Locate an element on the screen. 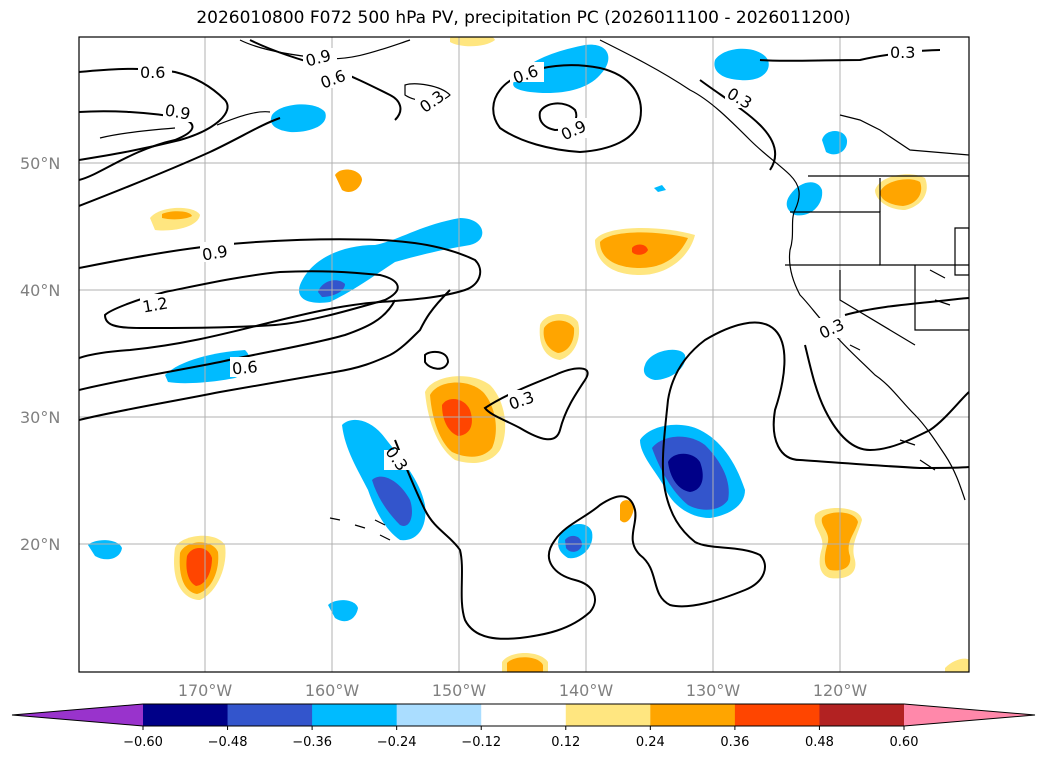 Image resolution: width=1047 pixels, height=765 pixels. lon-tick-label: 170°W is located at coordinates (205, 690).